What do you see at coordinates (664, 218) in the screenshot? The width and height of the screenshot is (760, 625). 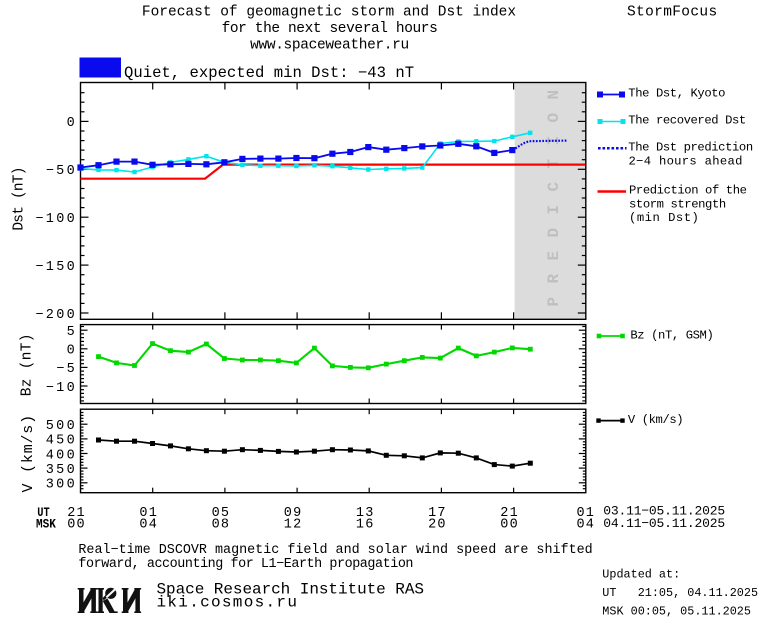 I see `svg-text: (min Dst)` at bounding box center [664, 218].